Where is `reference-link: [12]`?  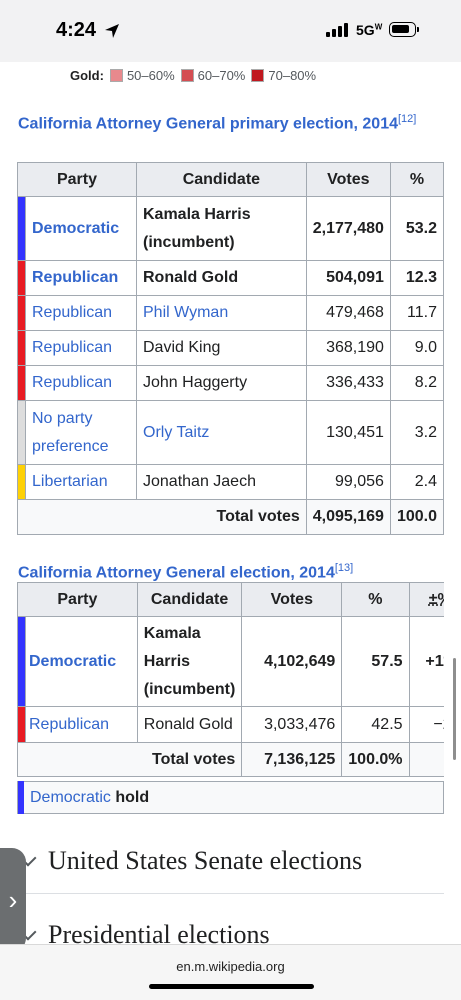
reference-link: [12] is located at coordinates (407, 119).